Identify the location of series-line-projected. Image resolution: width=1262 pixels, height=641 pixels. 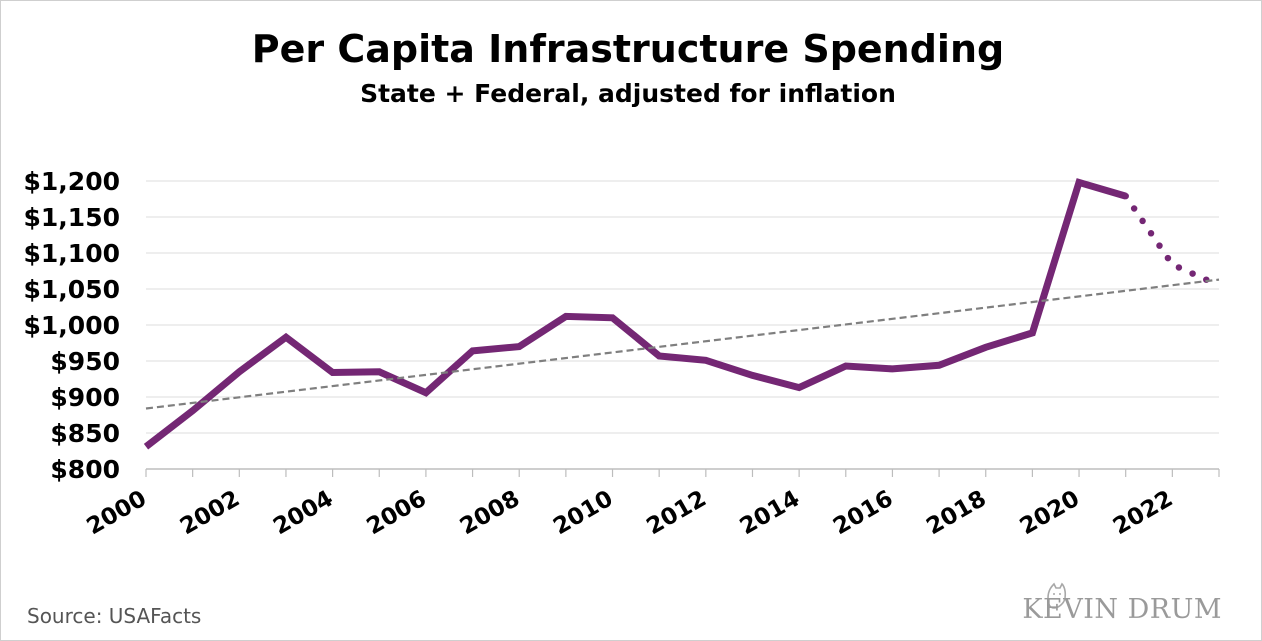
(1172, 240).